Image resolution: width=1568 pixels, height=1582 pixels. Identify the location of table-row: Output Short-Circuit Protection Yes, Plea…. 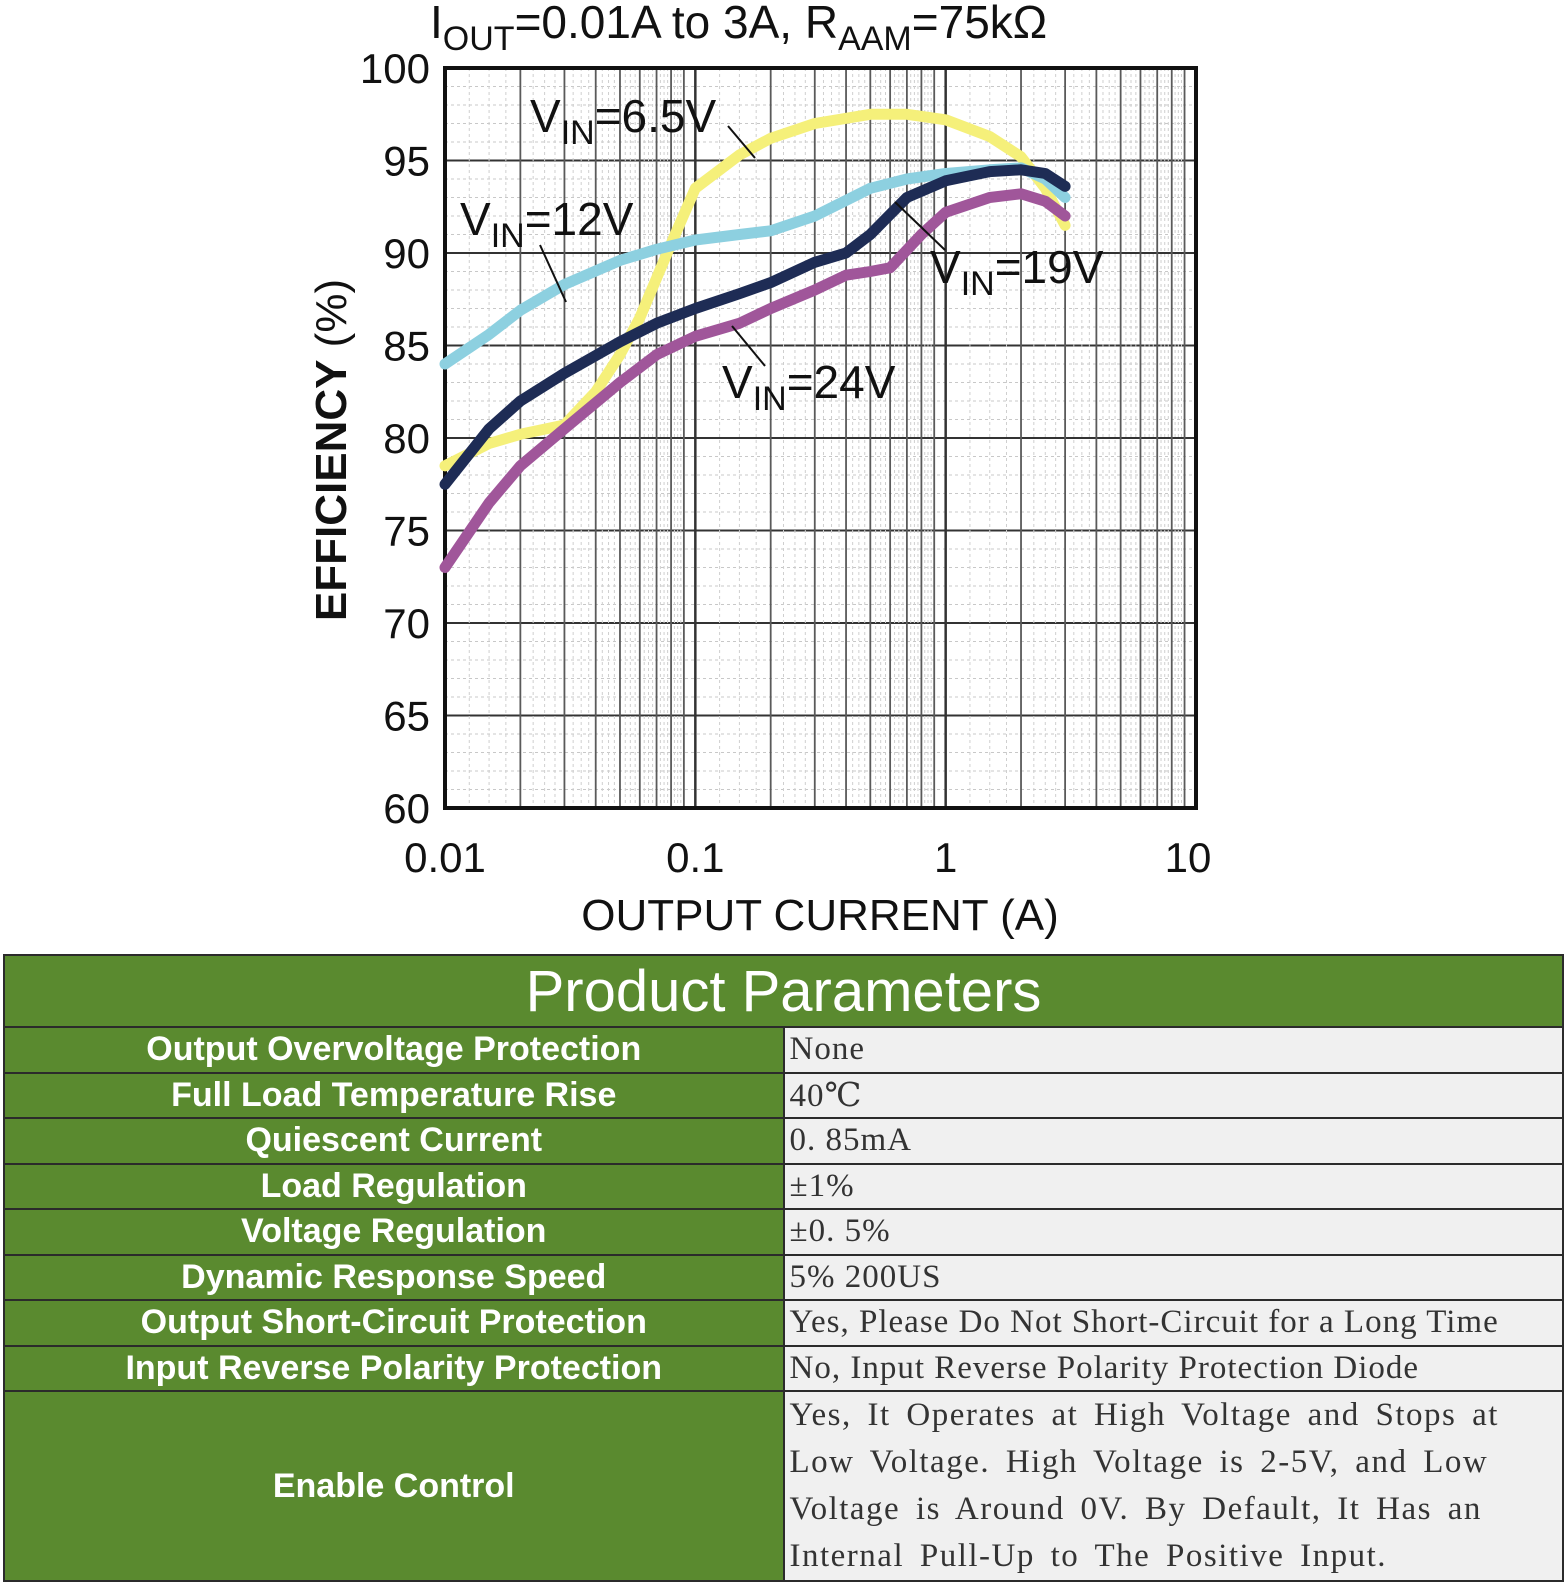
(783, 1323).